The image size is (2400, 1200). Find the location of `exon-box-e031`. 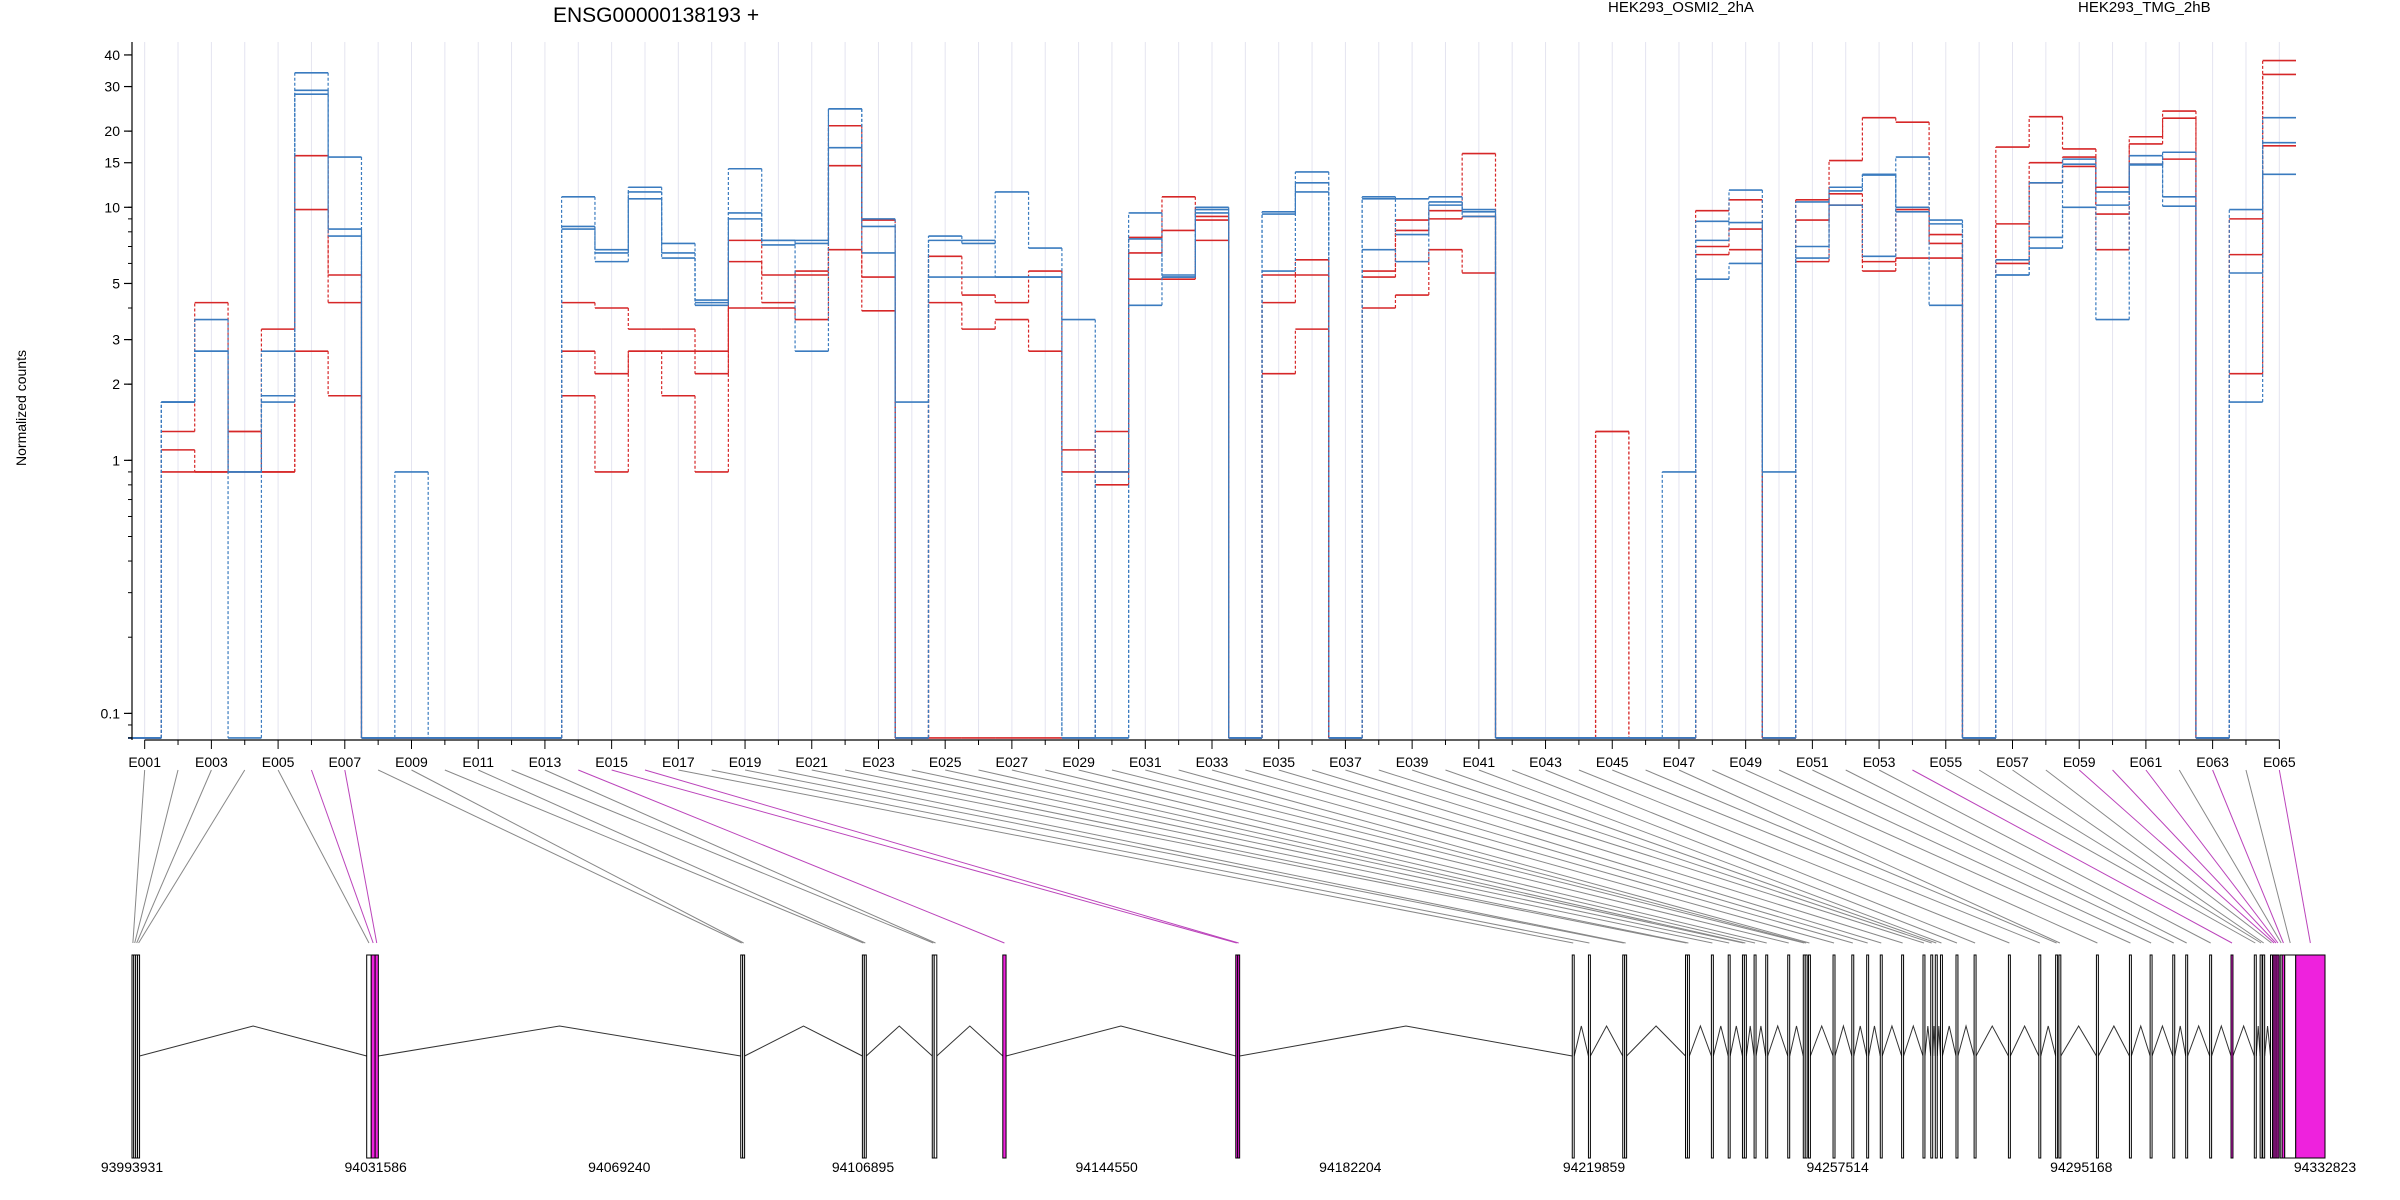

exon-box-e031 is located at coordinates (1806, 1056).